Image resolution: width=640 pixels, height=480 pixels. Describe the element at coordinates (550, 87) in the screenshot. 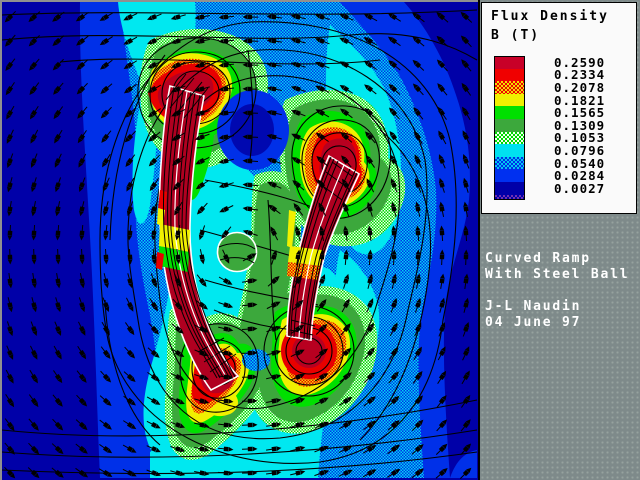

I see `legend-entry: 0.2078` at that location.